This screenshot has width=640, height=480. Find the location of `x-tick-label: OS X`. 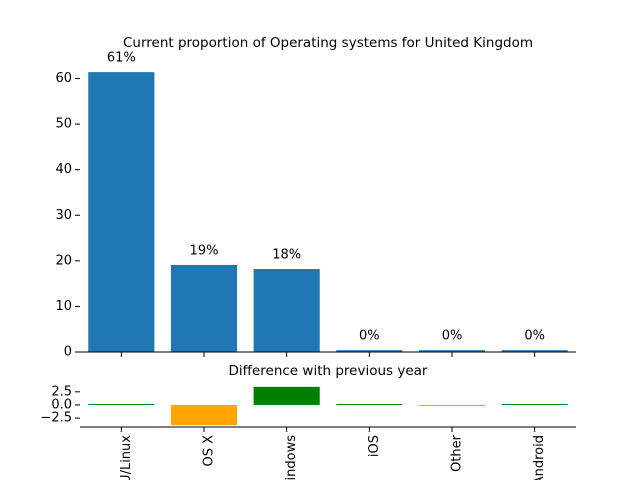

x-tick-label: OS X is located at coordinates (209, 451).